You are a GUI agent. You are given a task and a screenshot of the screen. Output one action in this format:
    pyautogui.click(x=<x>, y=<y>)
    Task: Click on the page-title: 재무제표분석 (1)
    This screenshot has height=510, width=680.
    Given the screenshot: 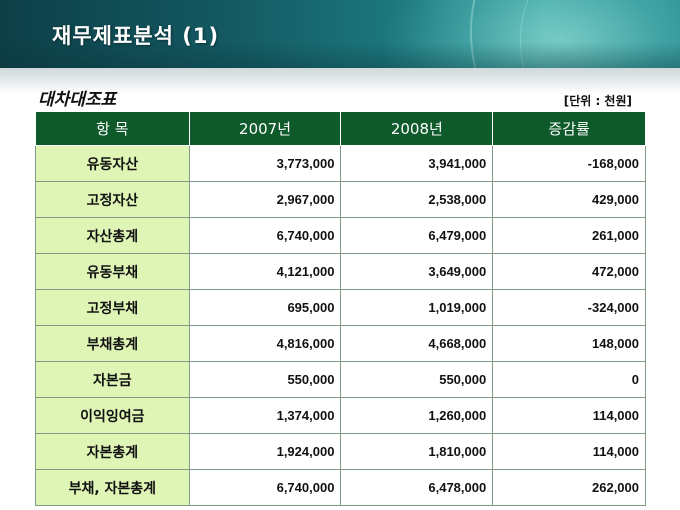 What is the action you would take?
    pyautogui.click(x=136, y=36)
    